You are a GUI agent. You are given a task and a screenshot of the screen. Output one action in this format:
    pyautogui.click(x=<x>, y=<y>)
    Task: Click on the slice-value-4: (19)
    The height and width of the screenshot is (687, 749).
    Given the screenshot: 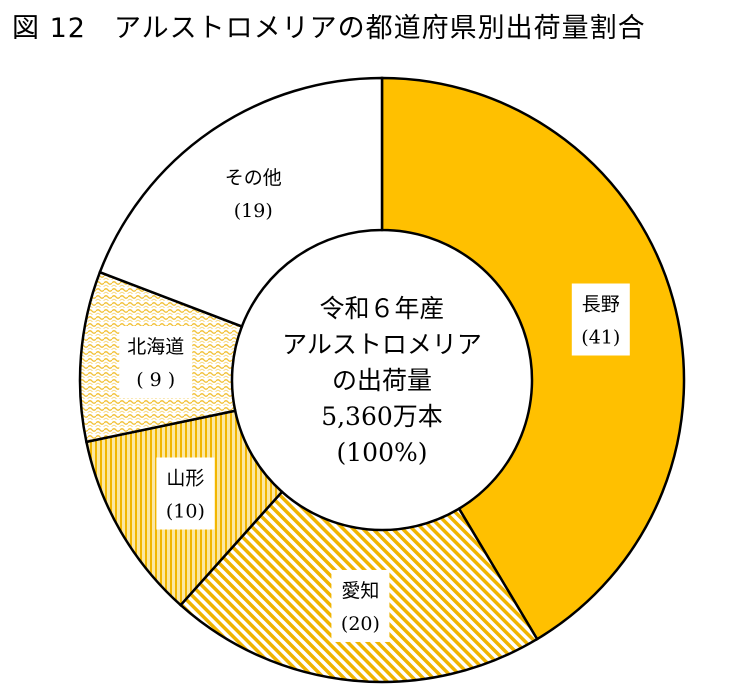 What is the action you would take?
    pyautogui.click(x=253, y=211)
    